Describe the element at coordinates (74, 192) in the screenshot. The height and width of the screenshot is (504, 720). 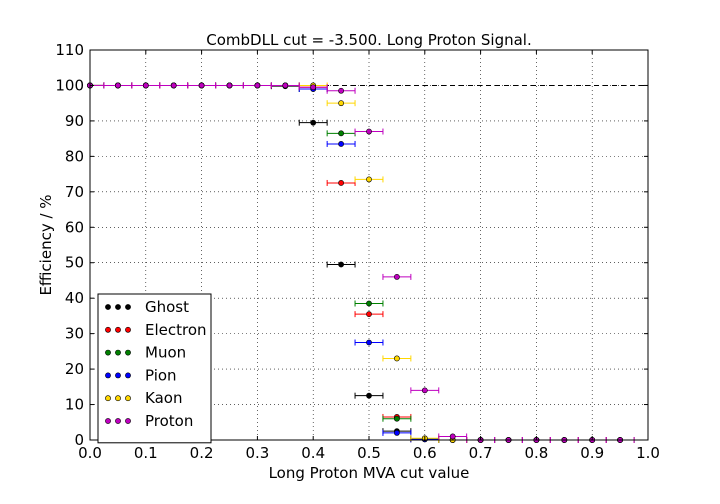
I see `y-tick-label: 70` at that location.